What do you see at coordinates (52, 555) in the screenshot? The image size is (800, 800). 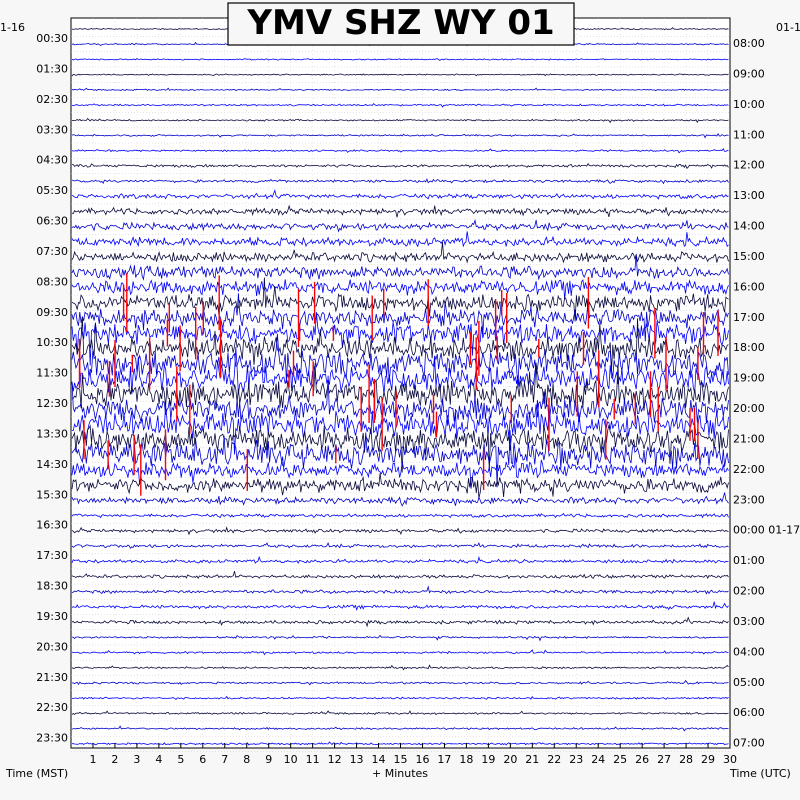 I see `left-time-label: 17:30` at bounding box center [52, 555].